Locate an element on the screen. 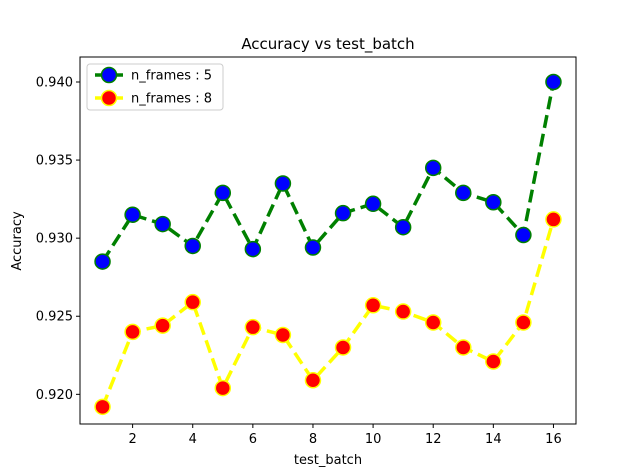 The image size is (640, 476). y-tick-label: 0.920 is located at coordinates (54, 395).